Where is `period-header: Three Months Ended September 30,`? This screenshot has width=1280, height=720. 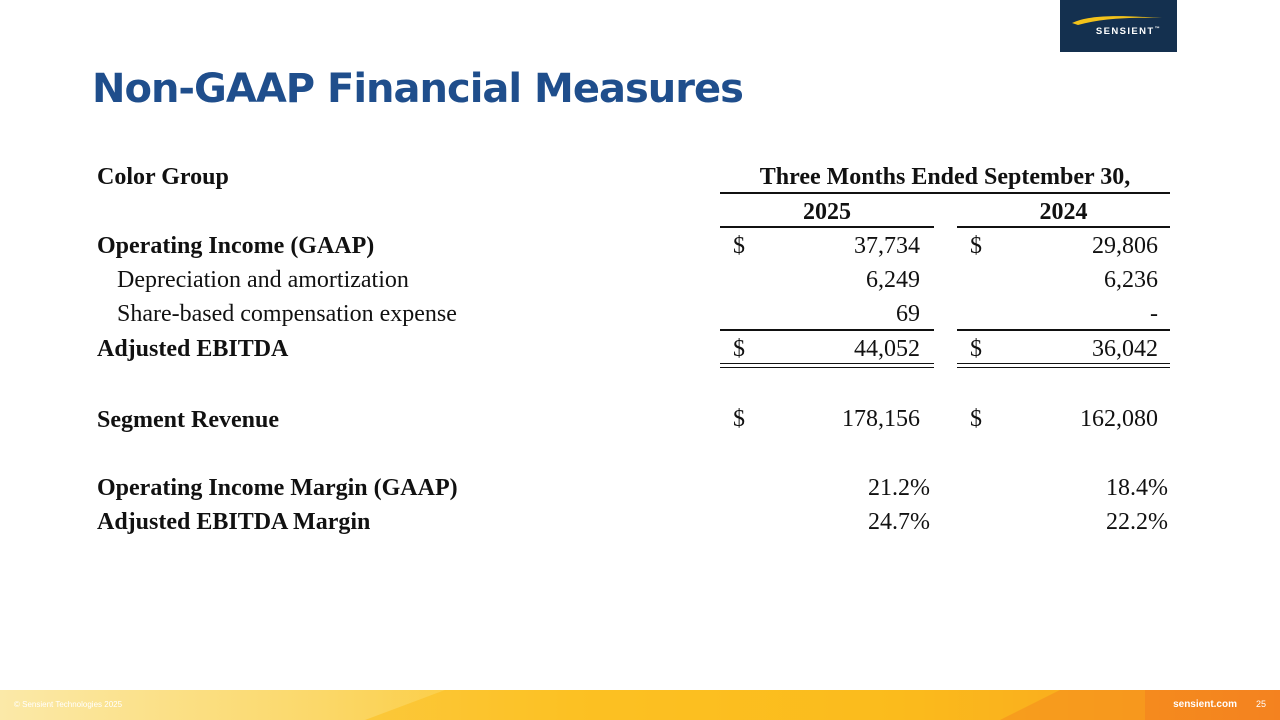
period-header: Three Months Ended September 30, is located at coordinates (945, 177).